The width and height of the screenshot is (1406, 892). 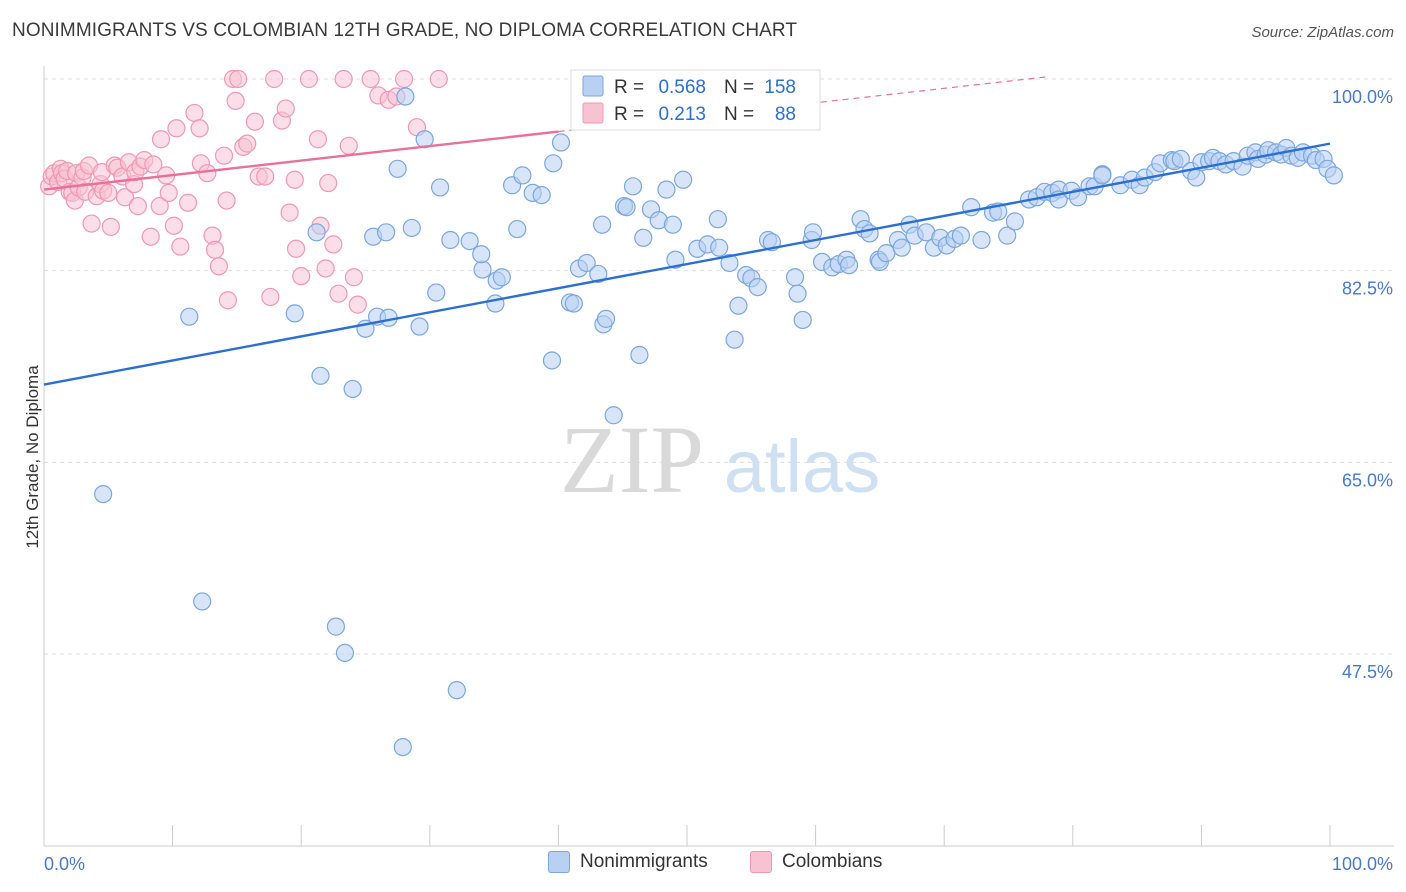 I want to click on watermark-zip: ZIP, so click(x=632, y=459).